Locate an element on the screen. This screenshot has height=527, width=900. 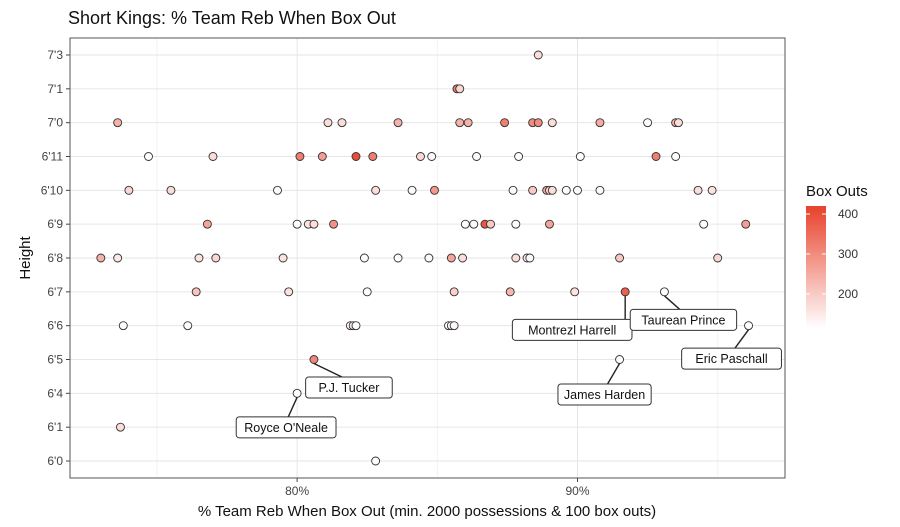
legend-tick-label: 400 is located at coordinates (848, 214).